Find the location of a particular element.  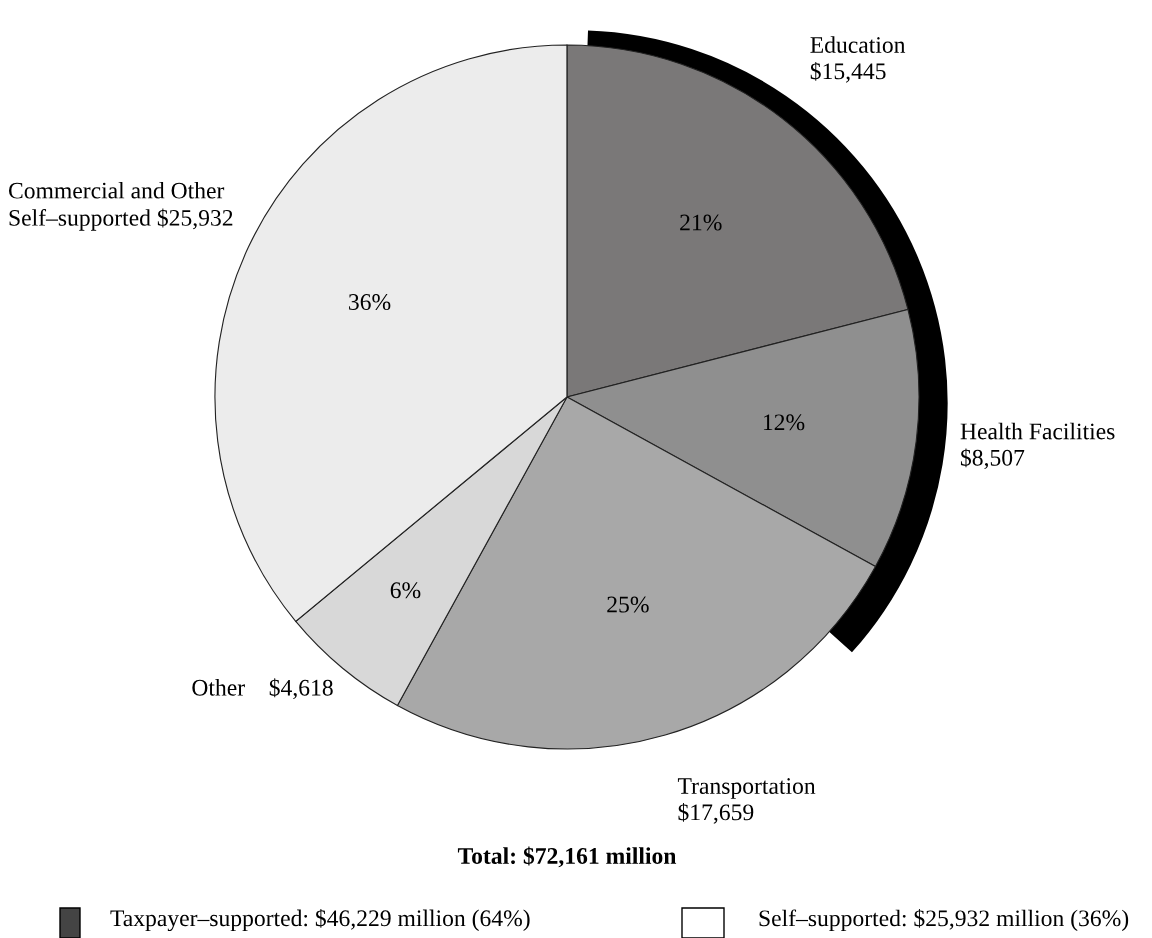

text: Total: $72,161 million is located at coordinates (567, 857).